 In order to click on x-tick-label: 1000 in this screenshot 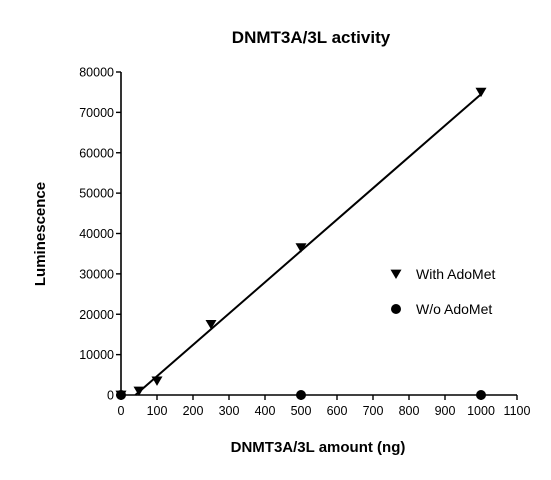, I will do `click(481, 411)`.